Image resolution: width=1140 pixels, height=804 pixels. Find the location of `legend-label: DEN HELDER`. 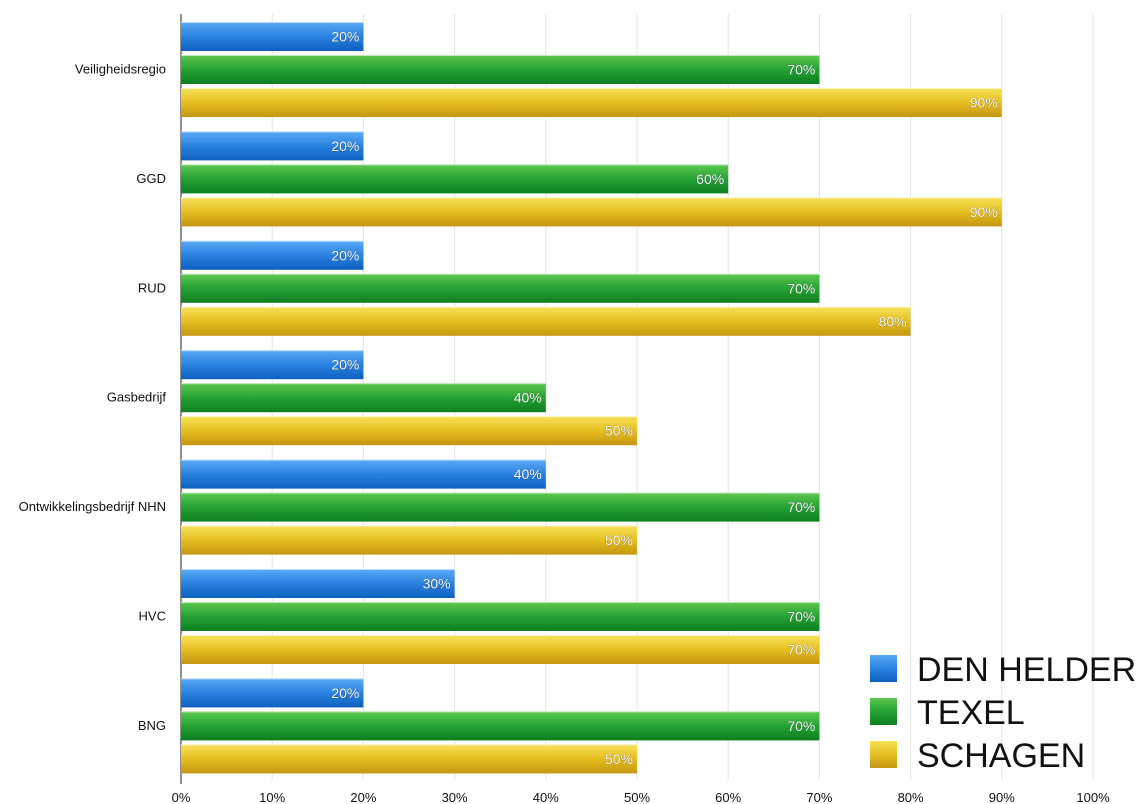

legend-label: DEN HELDER is located at coordinates (1026, 670).